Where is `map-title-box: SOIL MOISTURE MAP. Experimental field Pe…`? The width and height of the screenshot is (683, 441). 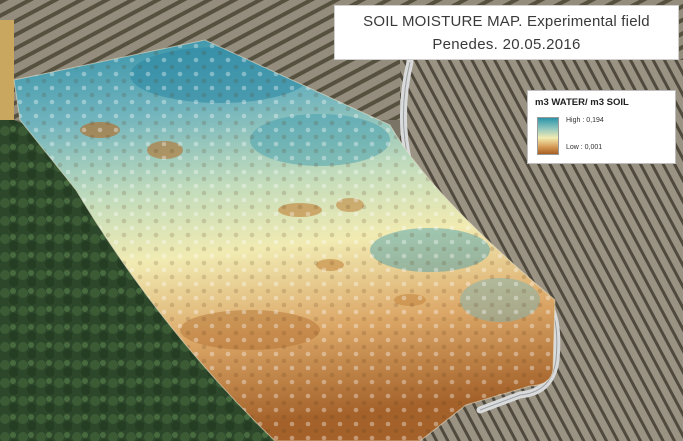 map-title-box: SOIL MOISTURE MAP. Experimental field Pe… is located at coordinates (506, 32).